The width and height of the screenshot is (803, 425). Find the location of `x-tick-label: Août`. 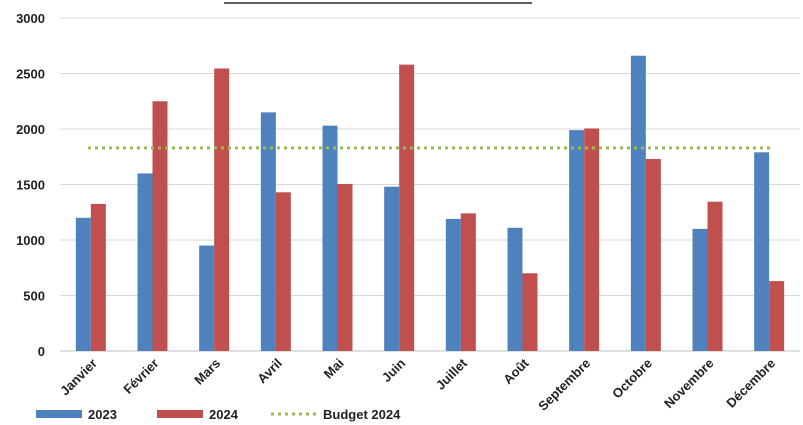

x-tick-label: Août is located at coordinates (516, 371).